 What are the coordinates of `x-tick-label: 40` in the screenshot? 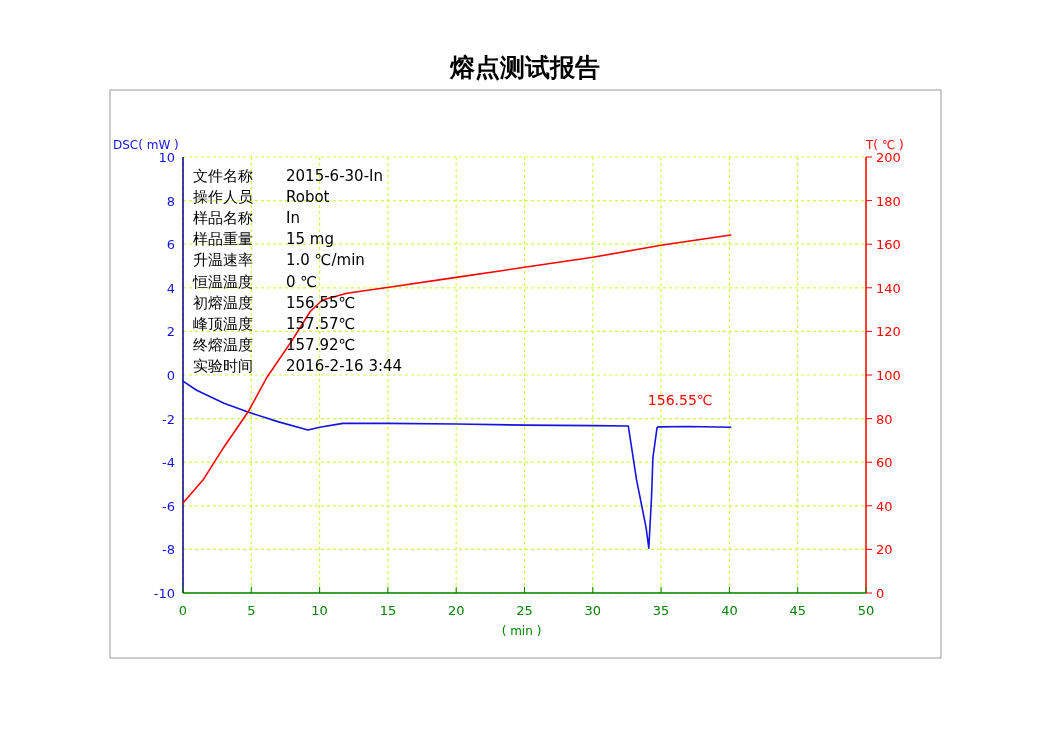 It's located at (729, 610).